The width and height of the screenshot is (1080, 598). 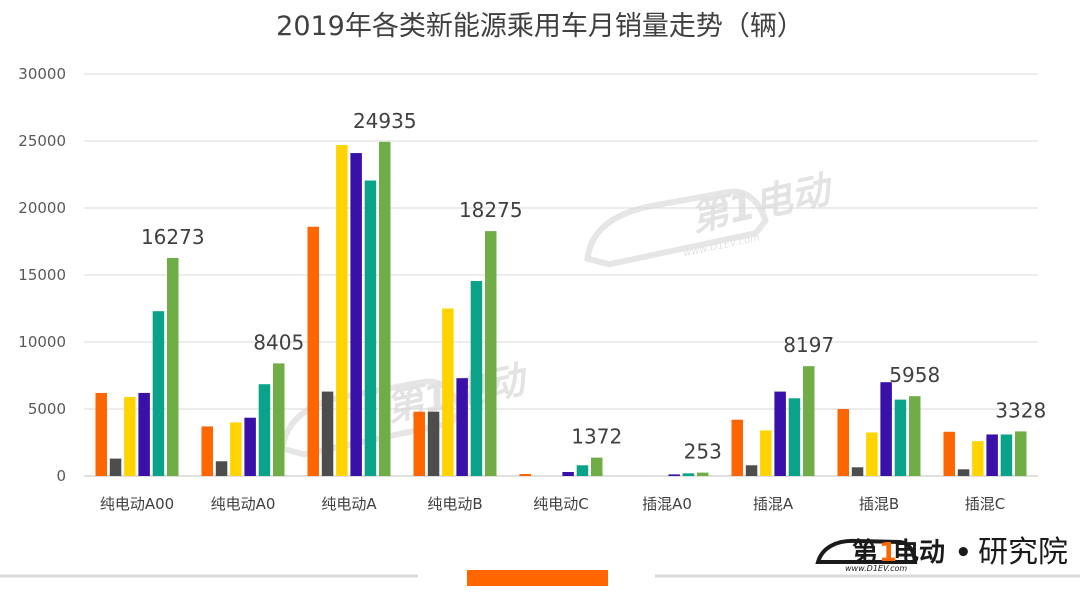 What do you see at coordinates (1023, 552) in the screenshot?
I see `logo-suffix: 研究院` at bounding box center [1023, 552].